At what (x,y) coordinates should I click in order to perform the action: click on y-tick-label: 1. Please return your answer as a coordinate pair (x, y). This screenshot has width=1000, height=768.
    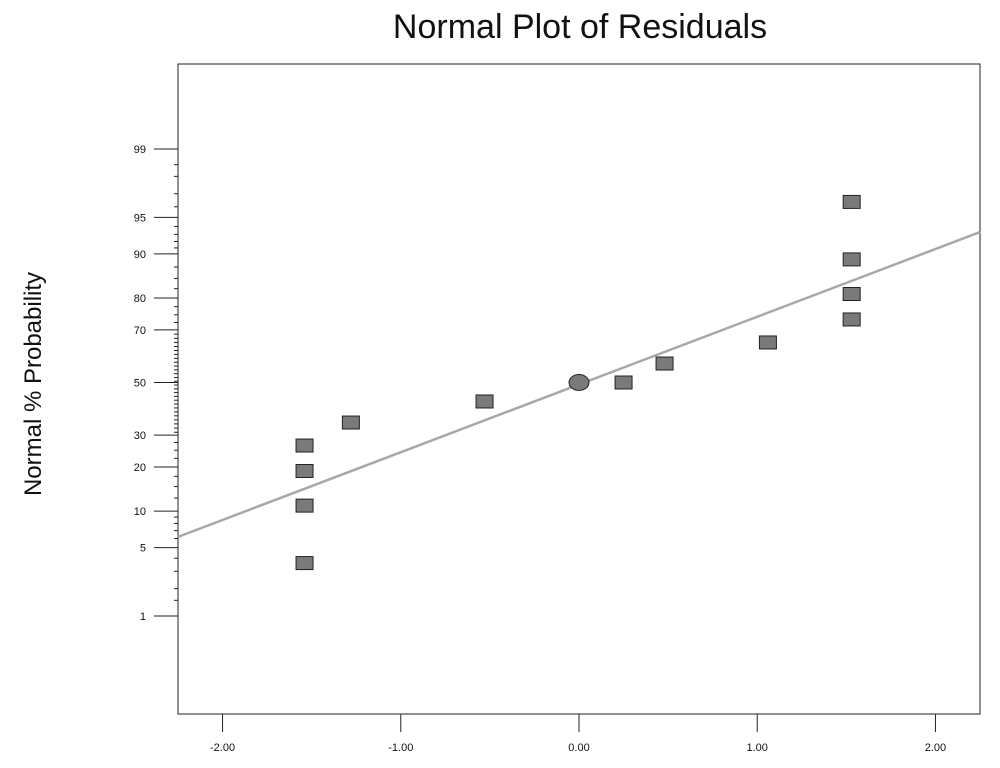
    Looking at the image, I should click on (143, 617).